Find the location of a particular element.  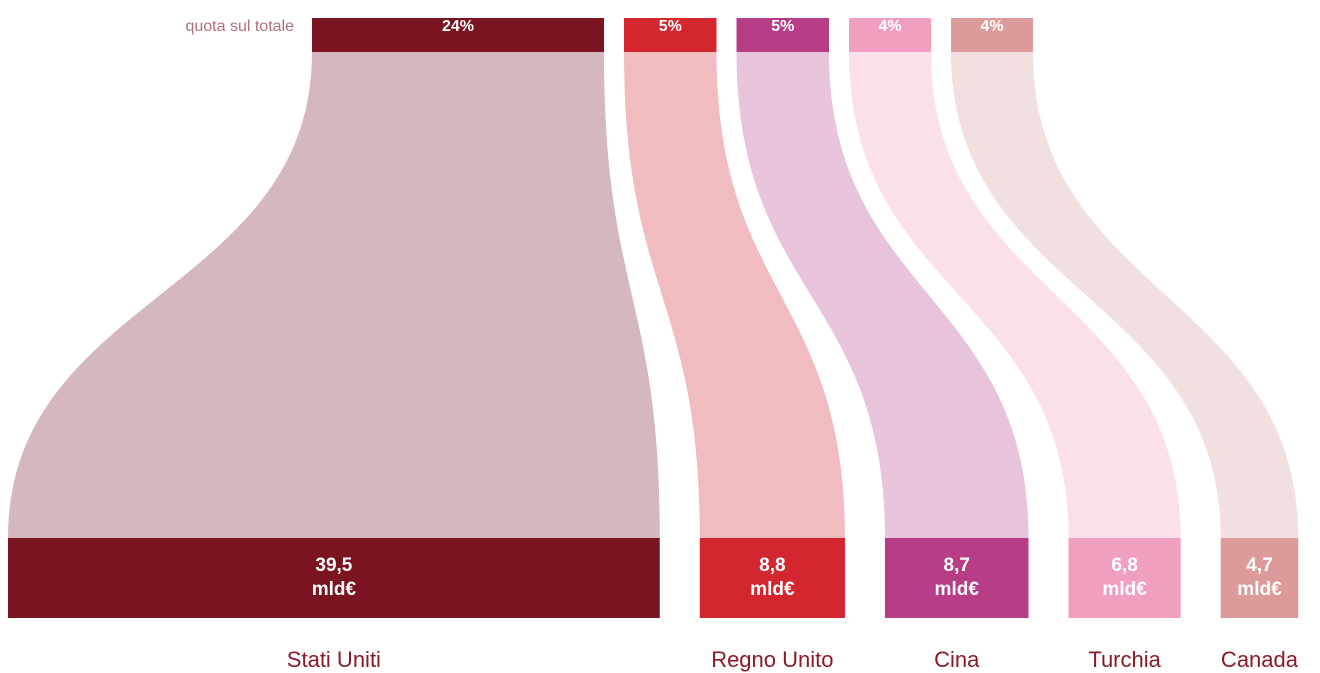

value-label: 8,7 mld€ is located at coordinates (956, 577).